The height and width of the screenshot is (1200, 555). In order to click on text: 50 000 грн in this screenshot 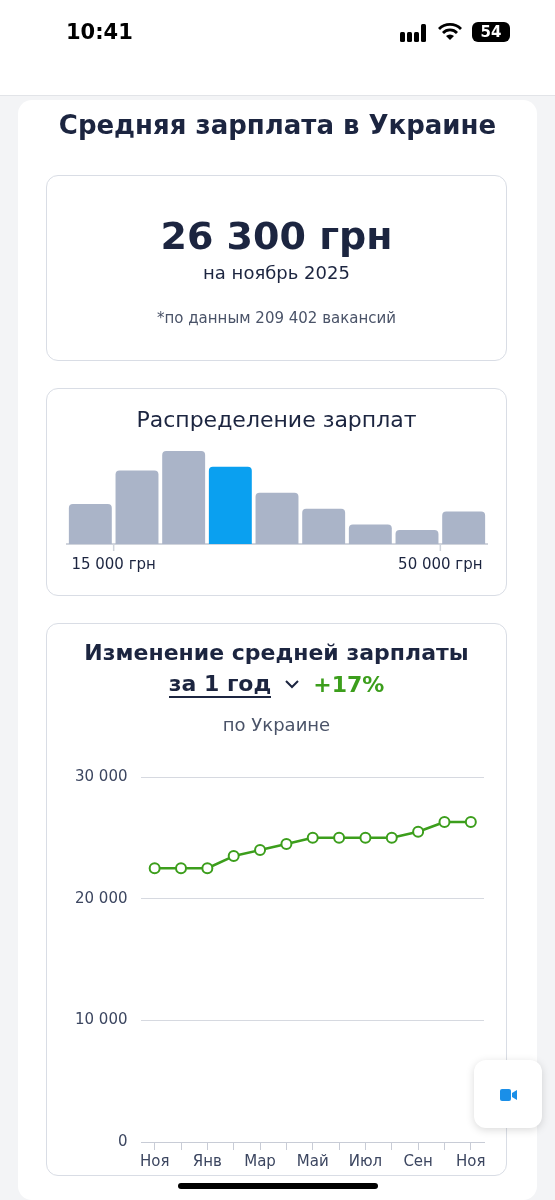, I will do `click(440, 564)`.